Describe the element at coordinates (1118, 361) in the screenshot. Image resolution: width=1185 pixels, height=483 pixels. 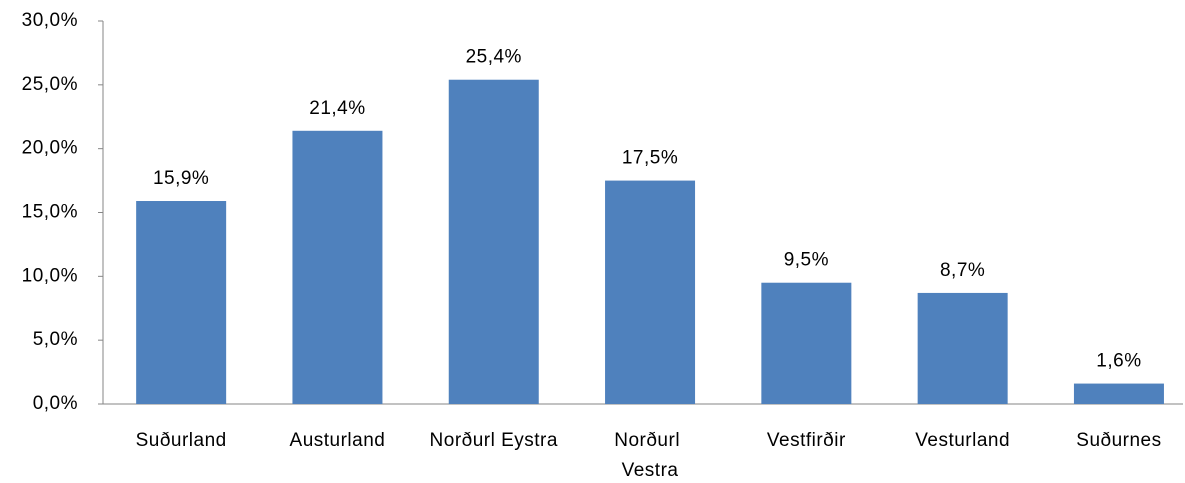
I see `value-label: 1,6%` at that location.